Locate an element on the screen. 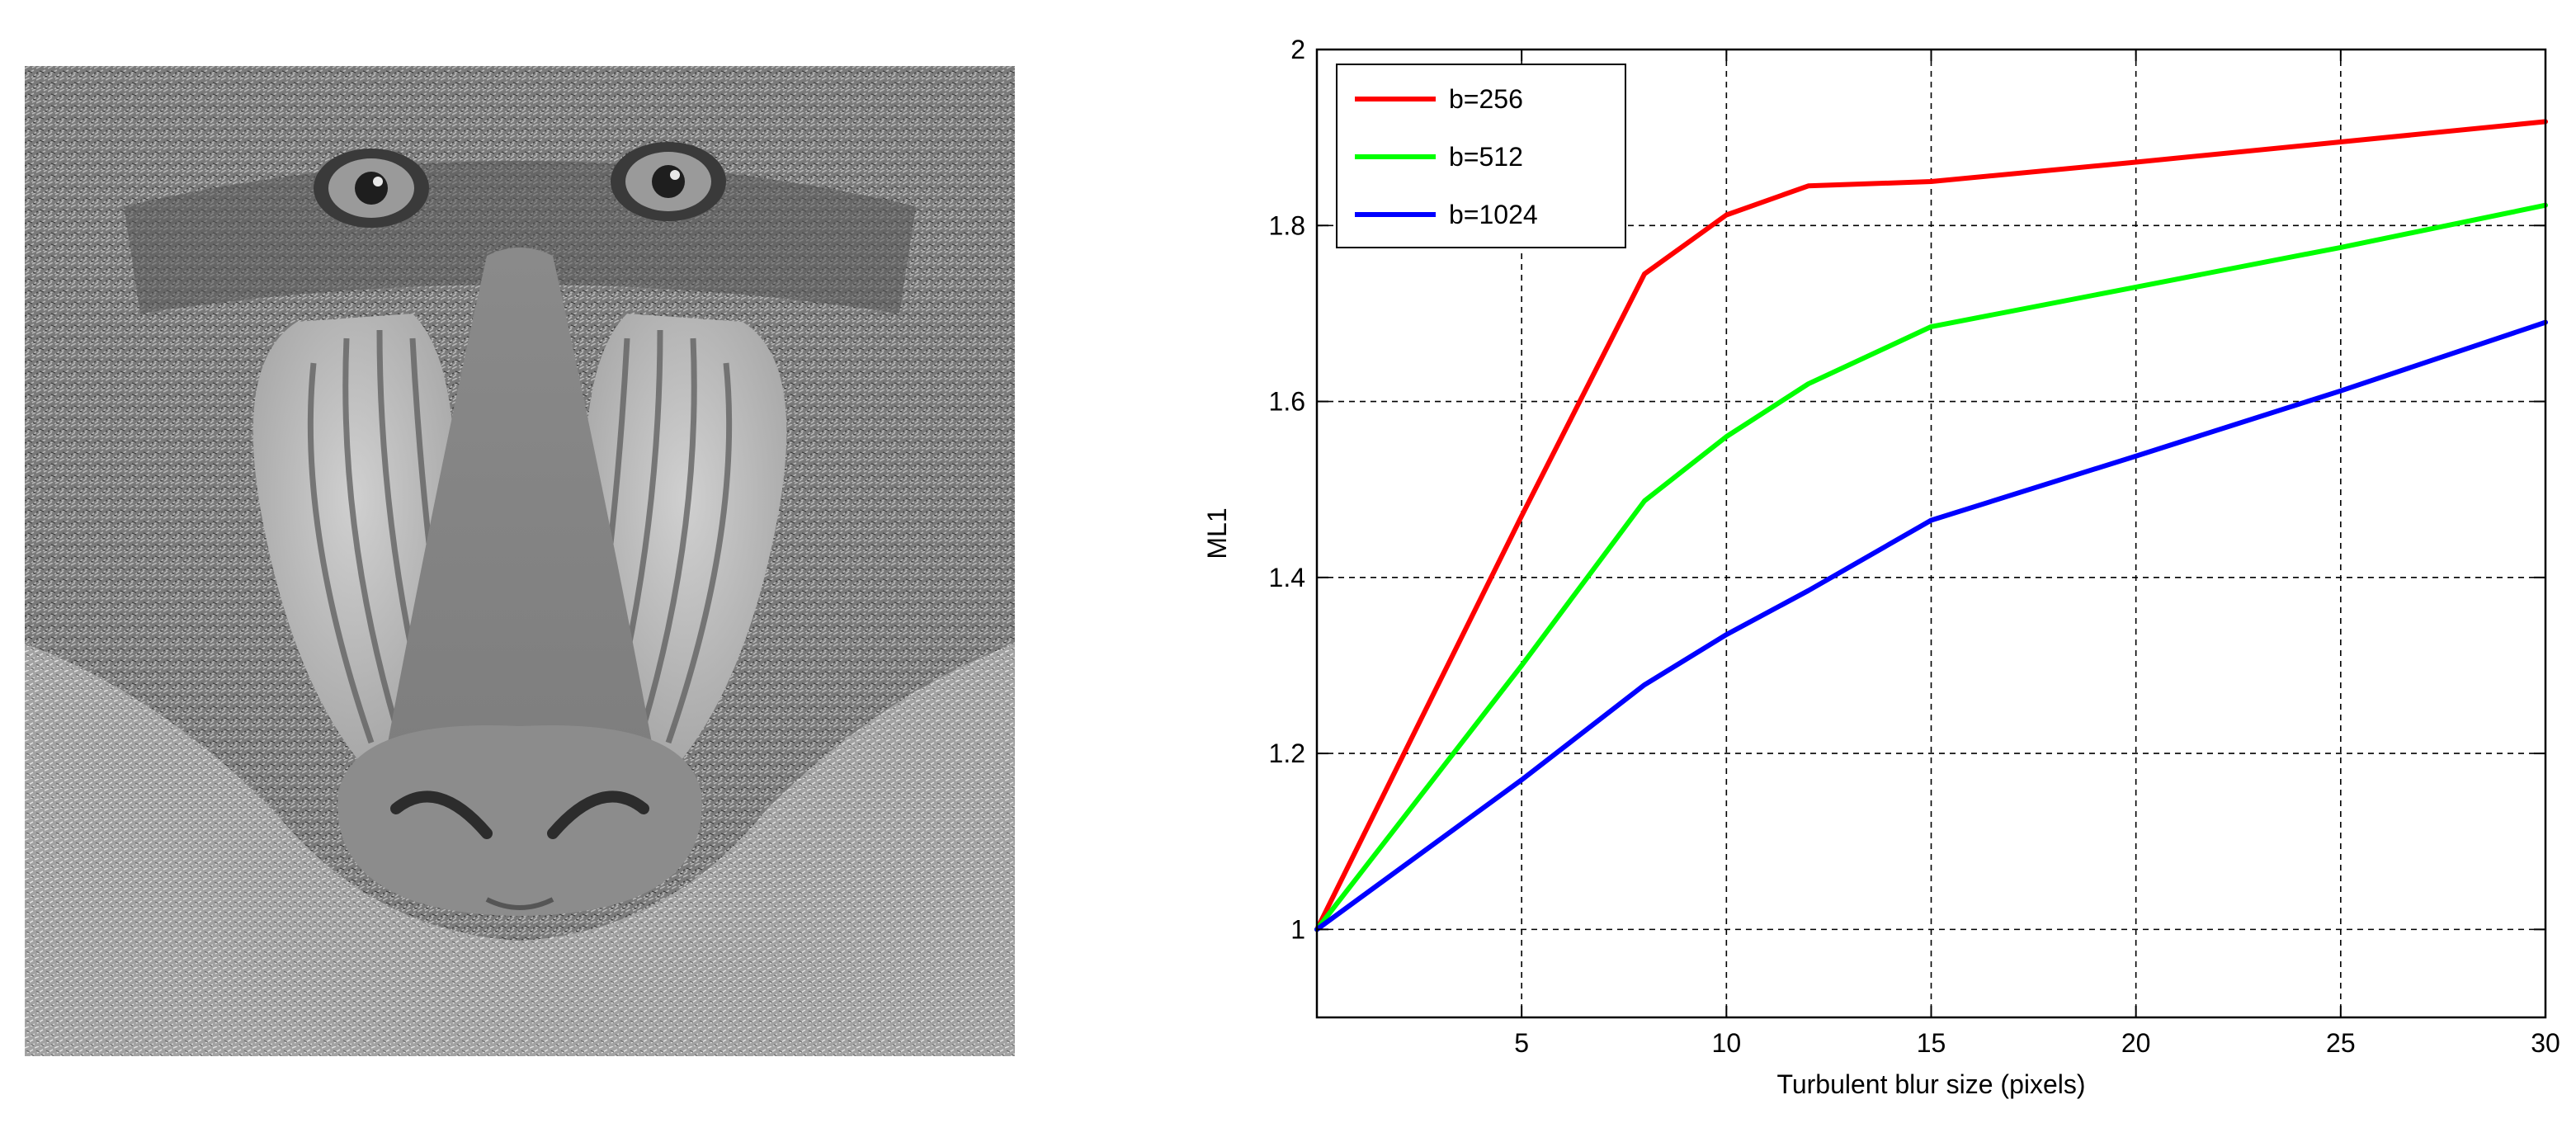  left-eye is located at coordinates (371, 189).